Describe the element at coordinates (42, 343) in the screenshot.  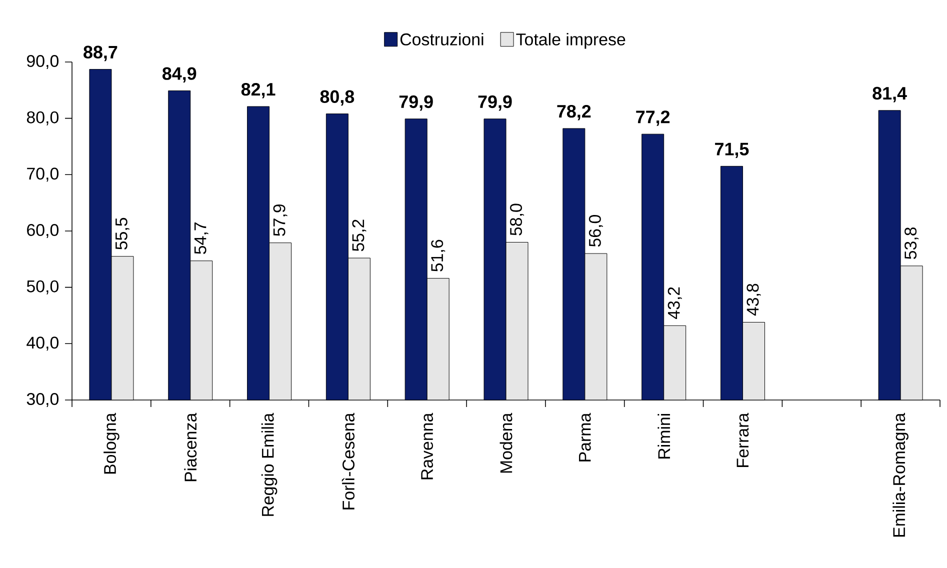
I see `y-tick-label: 40,0` at that location.